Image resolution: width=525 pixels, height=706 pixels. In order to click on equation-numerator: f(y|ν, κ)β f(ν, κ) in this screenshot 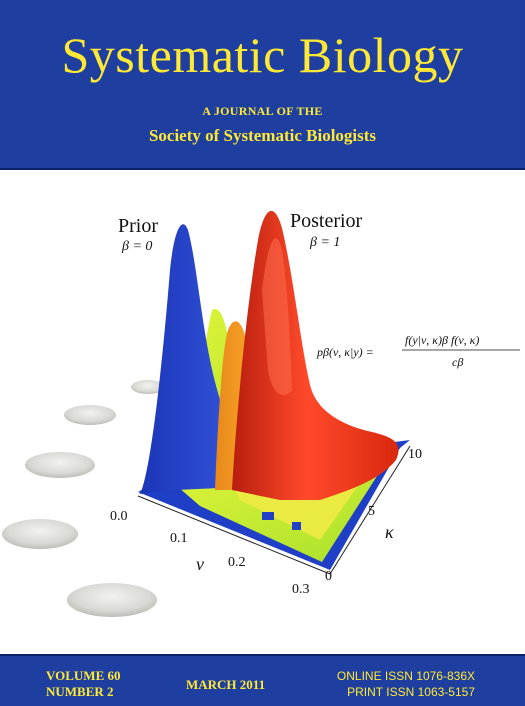, I will do `click(442, 340)`.